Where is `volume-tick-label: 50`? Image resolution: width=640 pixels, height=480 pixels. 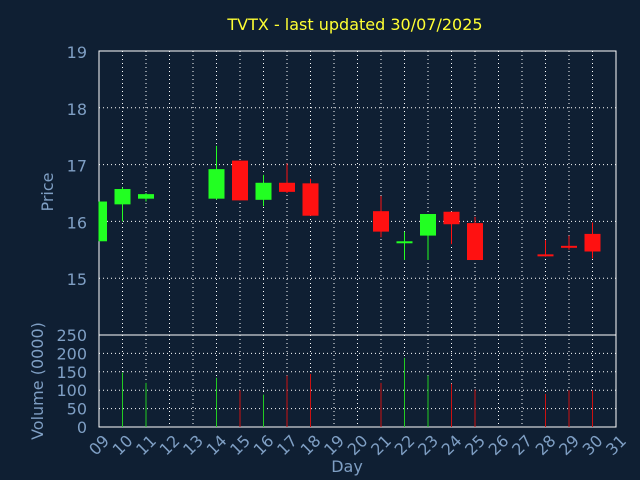
volume-tick-label: 50 is located at coordinates (77, 409).